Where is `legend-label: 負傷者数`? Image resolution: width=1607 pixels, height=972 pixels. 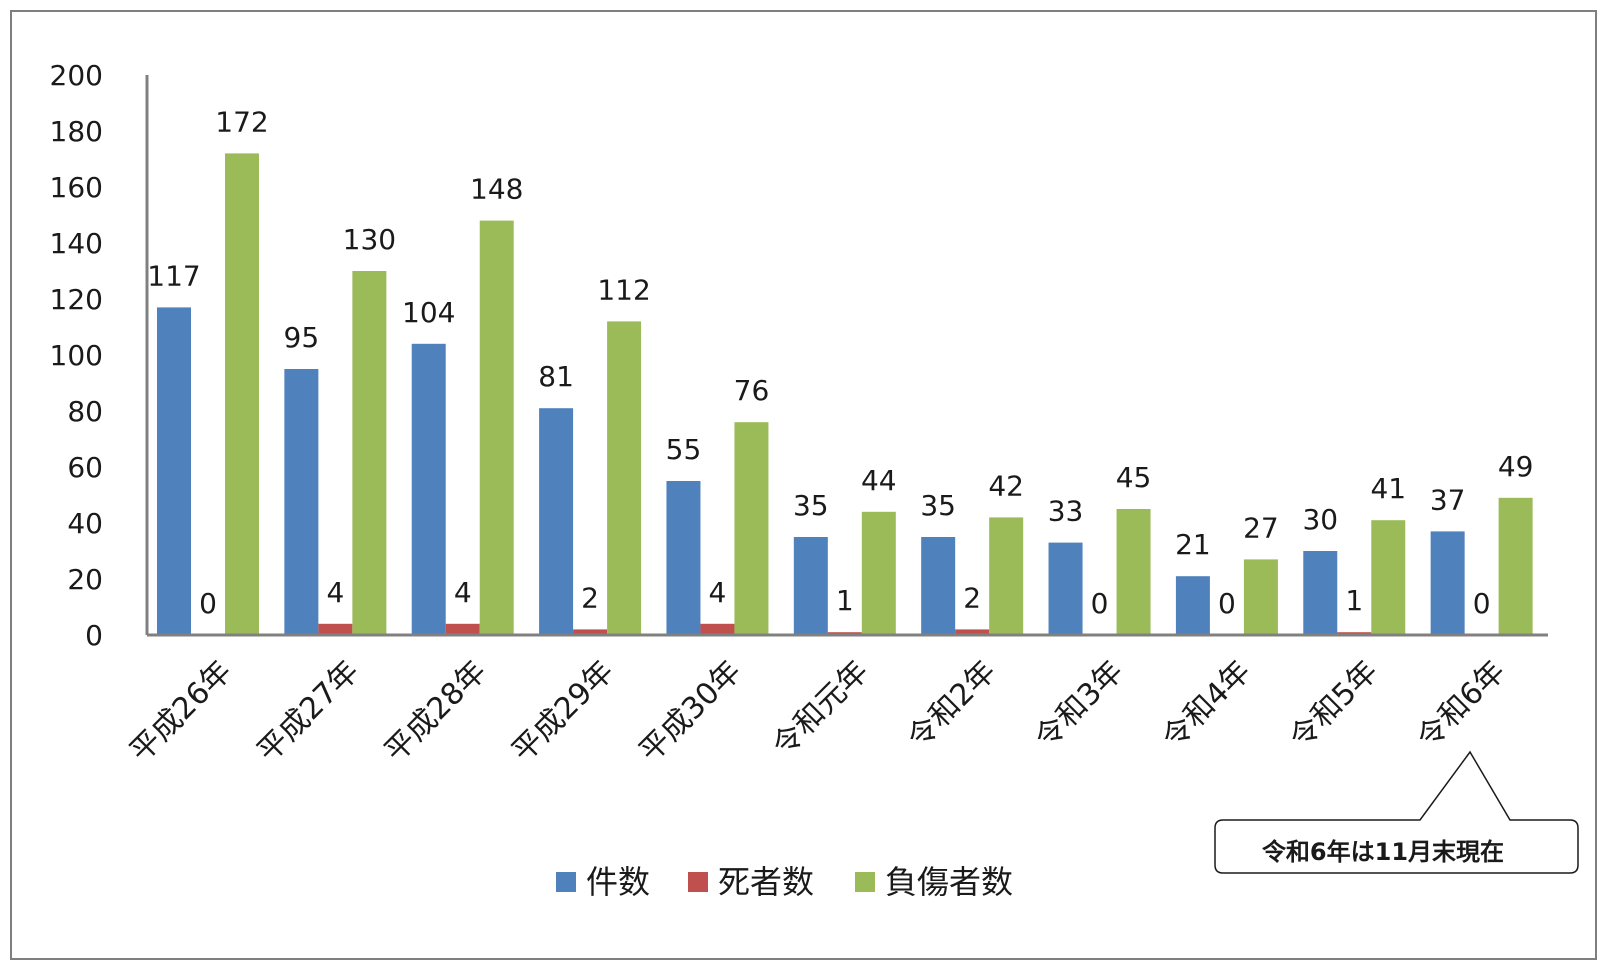 legend-label: 負傷者数 is located at coordinates (949, 882).